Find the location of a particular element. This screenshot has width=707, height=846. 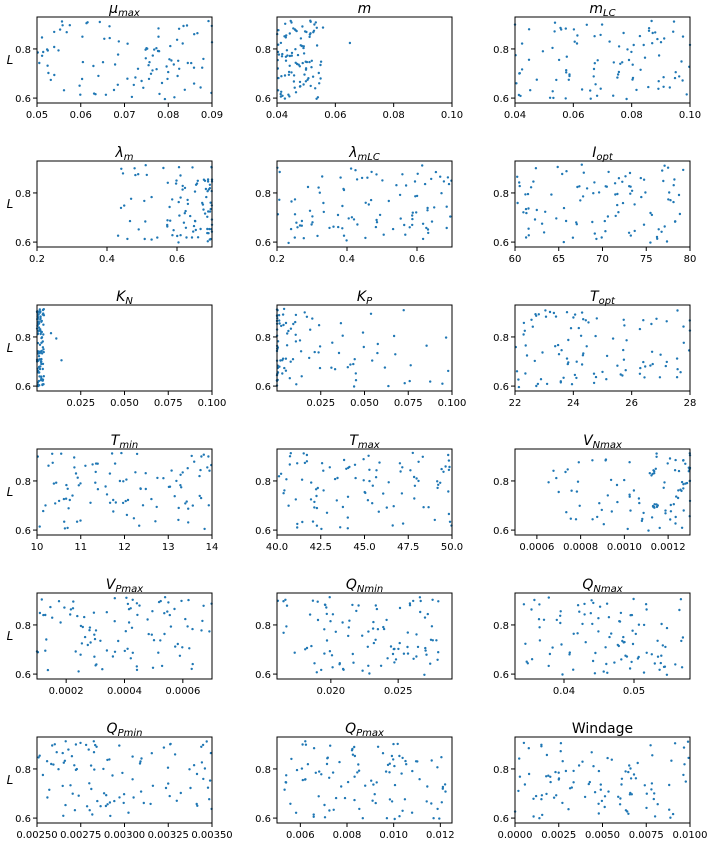

x-tick-label: 47.5 is located at coordinates (408, 547).